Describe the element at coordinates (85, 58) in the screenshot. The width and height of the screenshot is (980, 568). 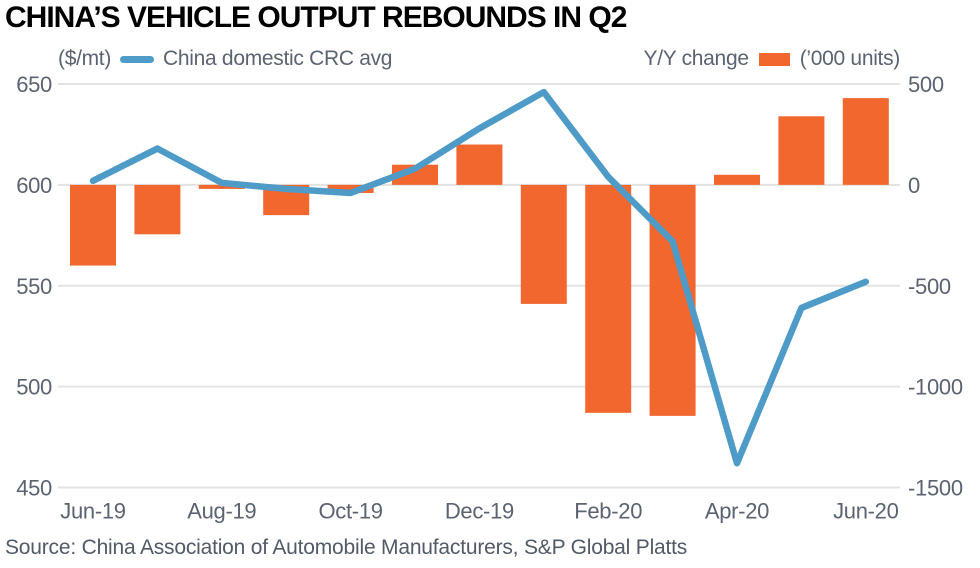
I see `left-axis-unit-label: ($/mt)` at that location.